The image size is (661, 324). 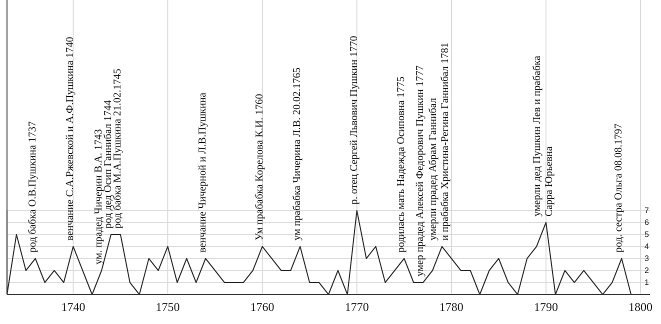 I want to click on annotation: венчание С.А.Ржевской и А.Ф.Пушкина 1740, so click(x=70, y=138).